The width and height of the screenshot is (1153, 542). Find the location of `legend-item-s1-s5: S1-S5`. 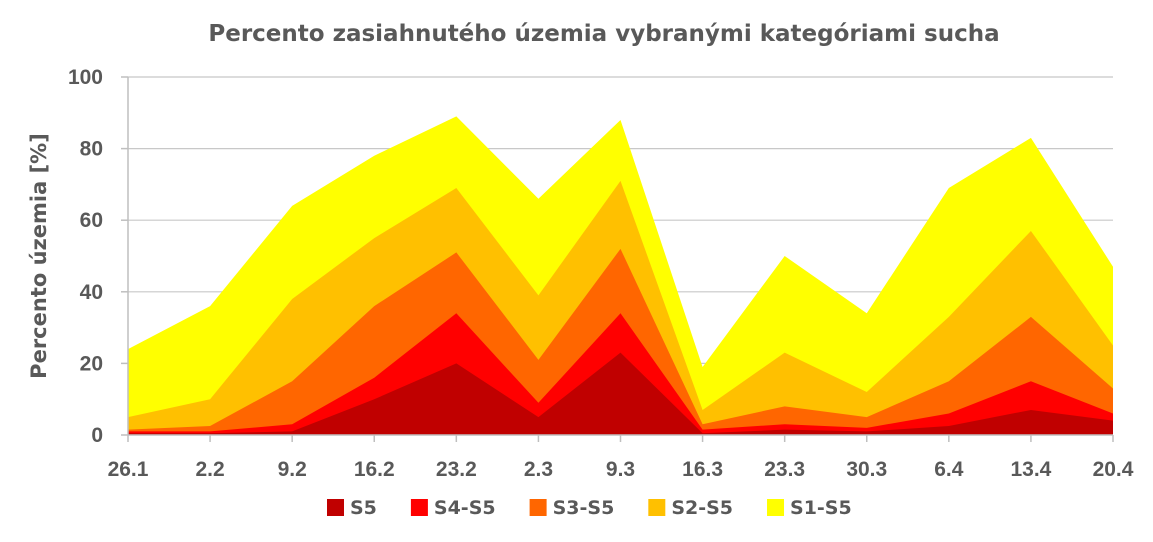

legend-item-s1-s5: S1-S5 is located at coordinates (809, 508).